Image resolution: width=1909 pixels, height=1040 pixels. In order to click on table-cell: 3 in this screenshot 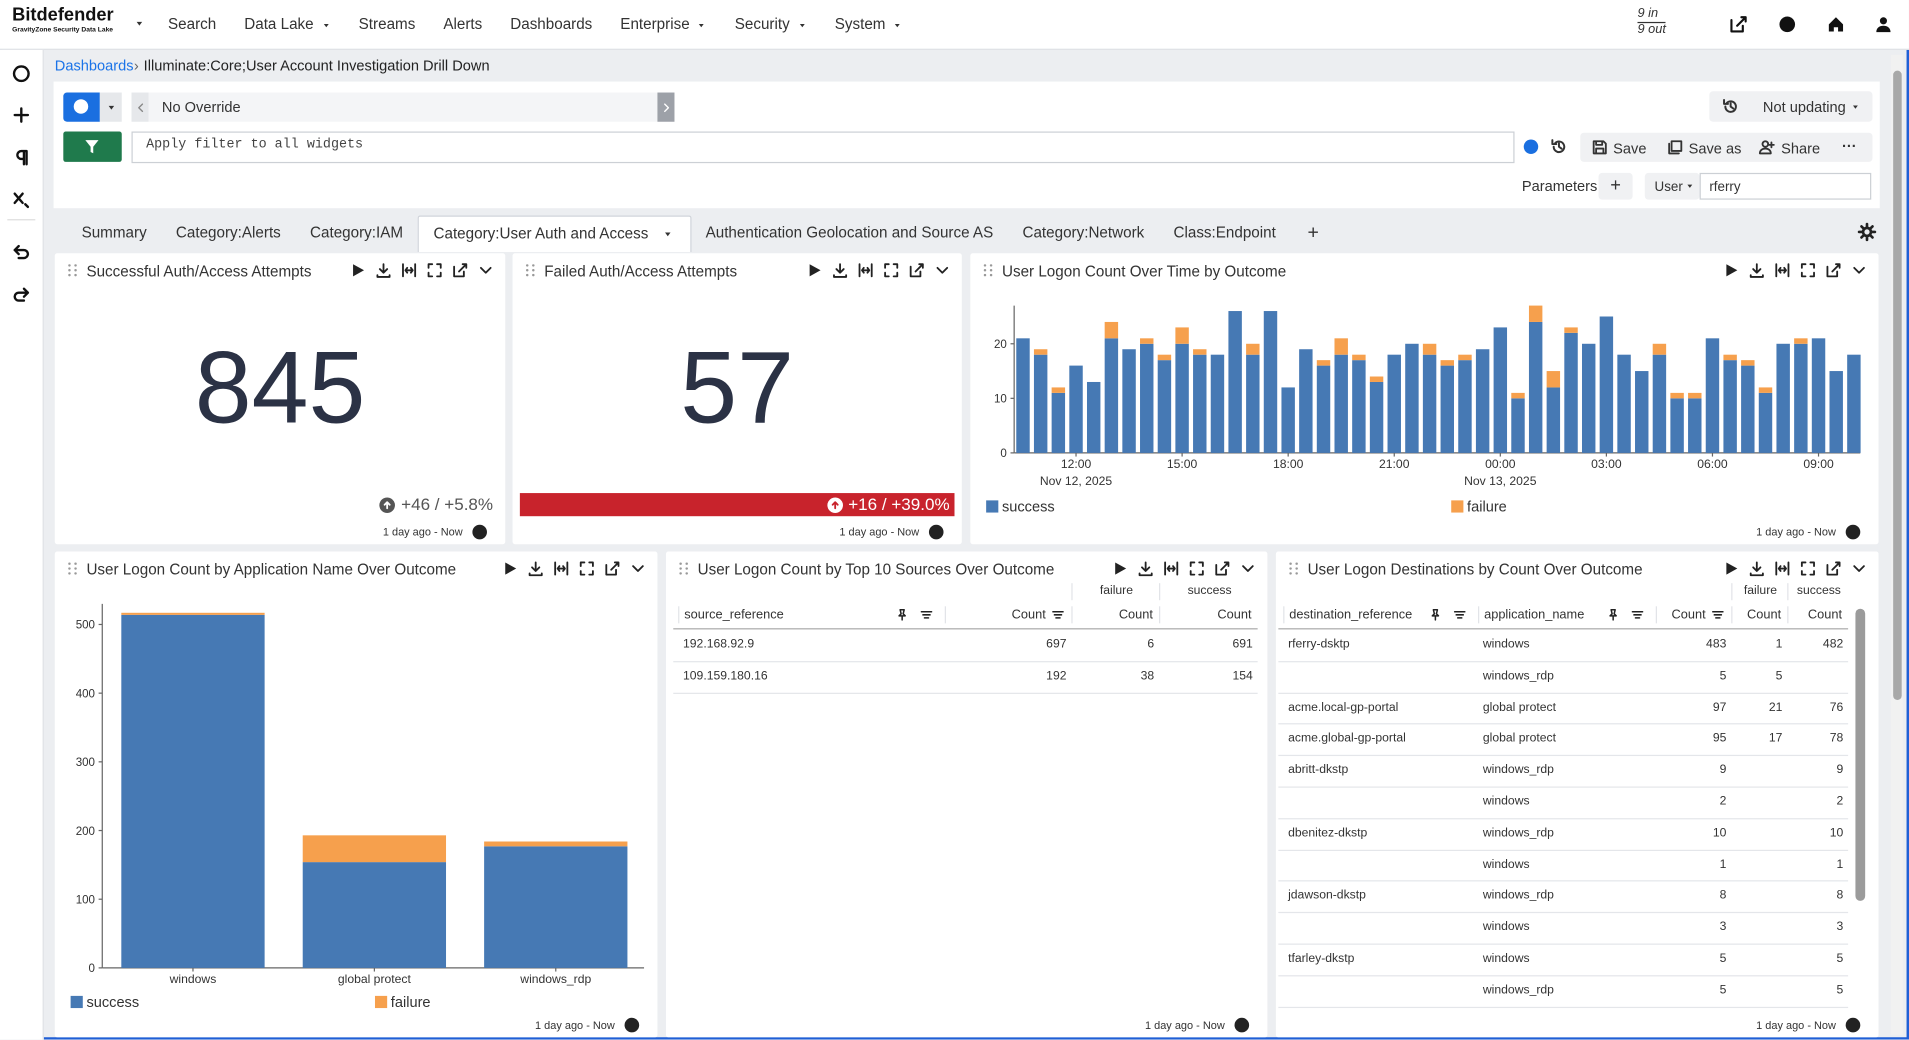, I will do `click(1815, 927)`.